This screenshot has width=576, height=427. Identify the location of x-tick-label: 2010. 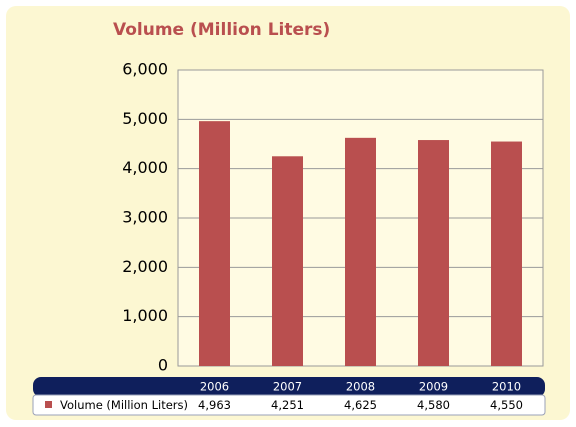
(506, 387).